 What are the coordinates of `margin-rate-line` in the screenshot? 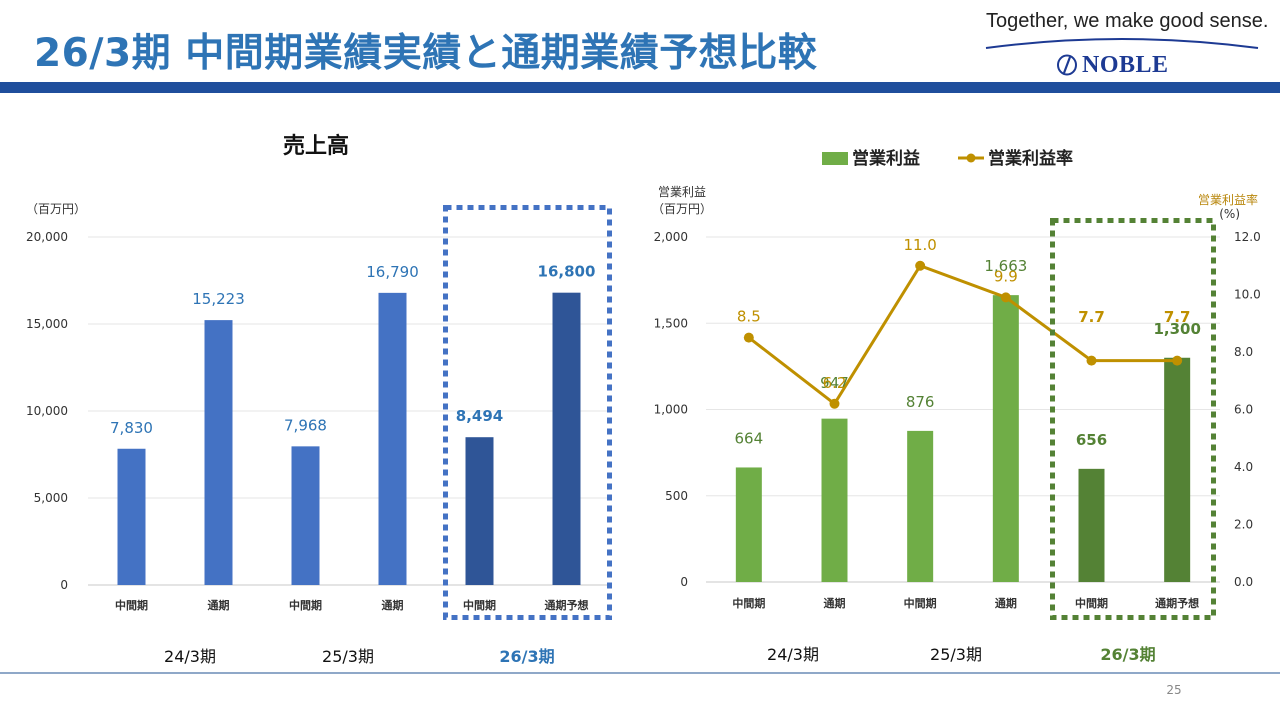 It's located at (962, 334).